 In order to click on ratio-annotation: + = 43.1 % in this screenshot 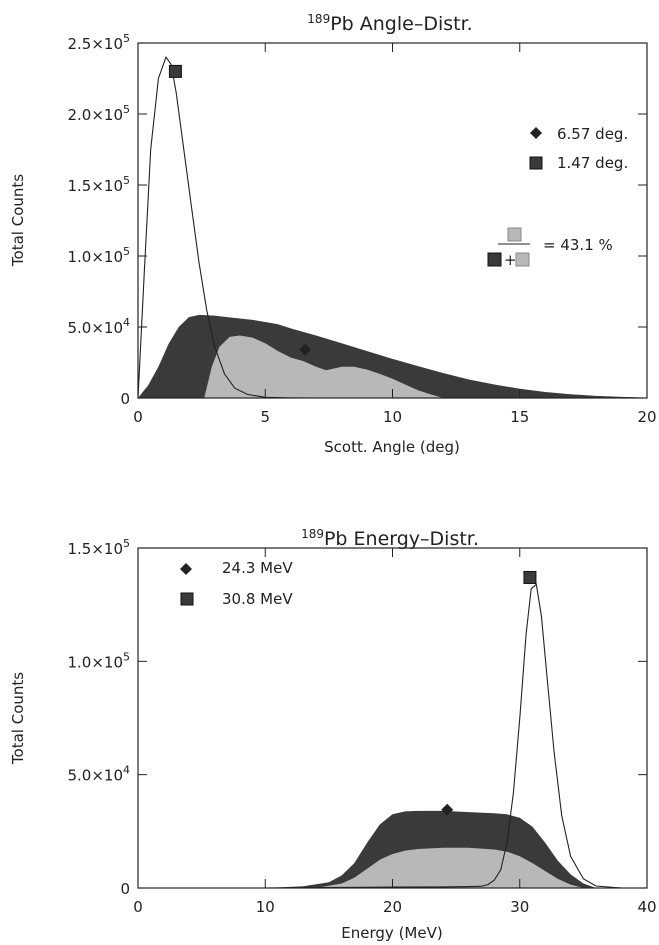, I will do `click(550, 248)`.